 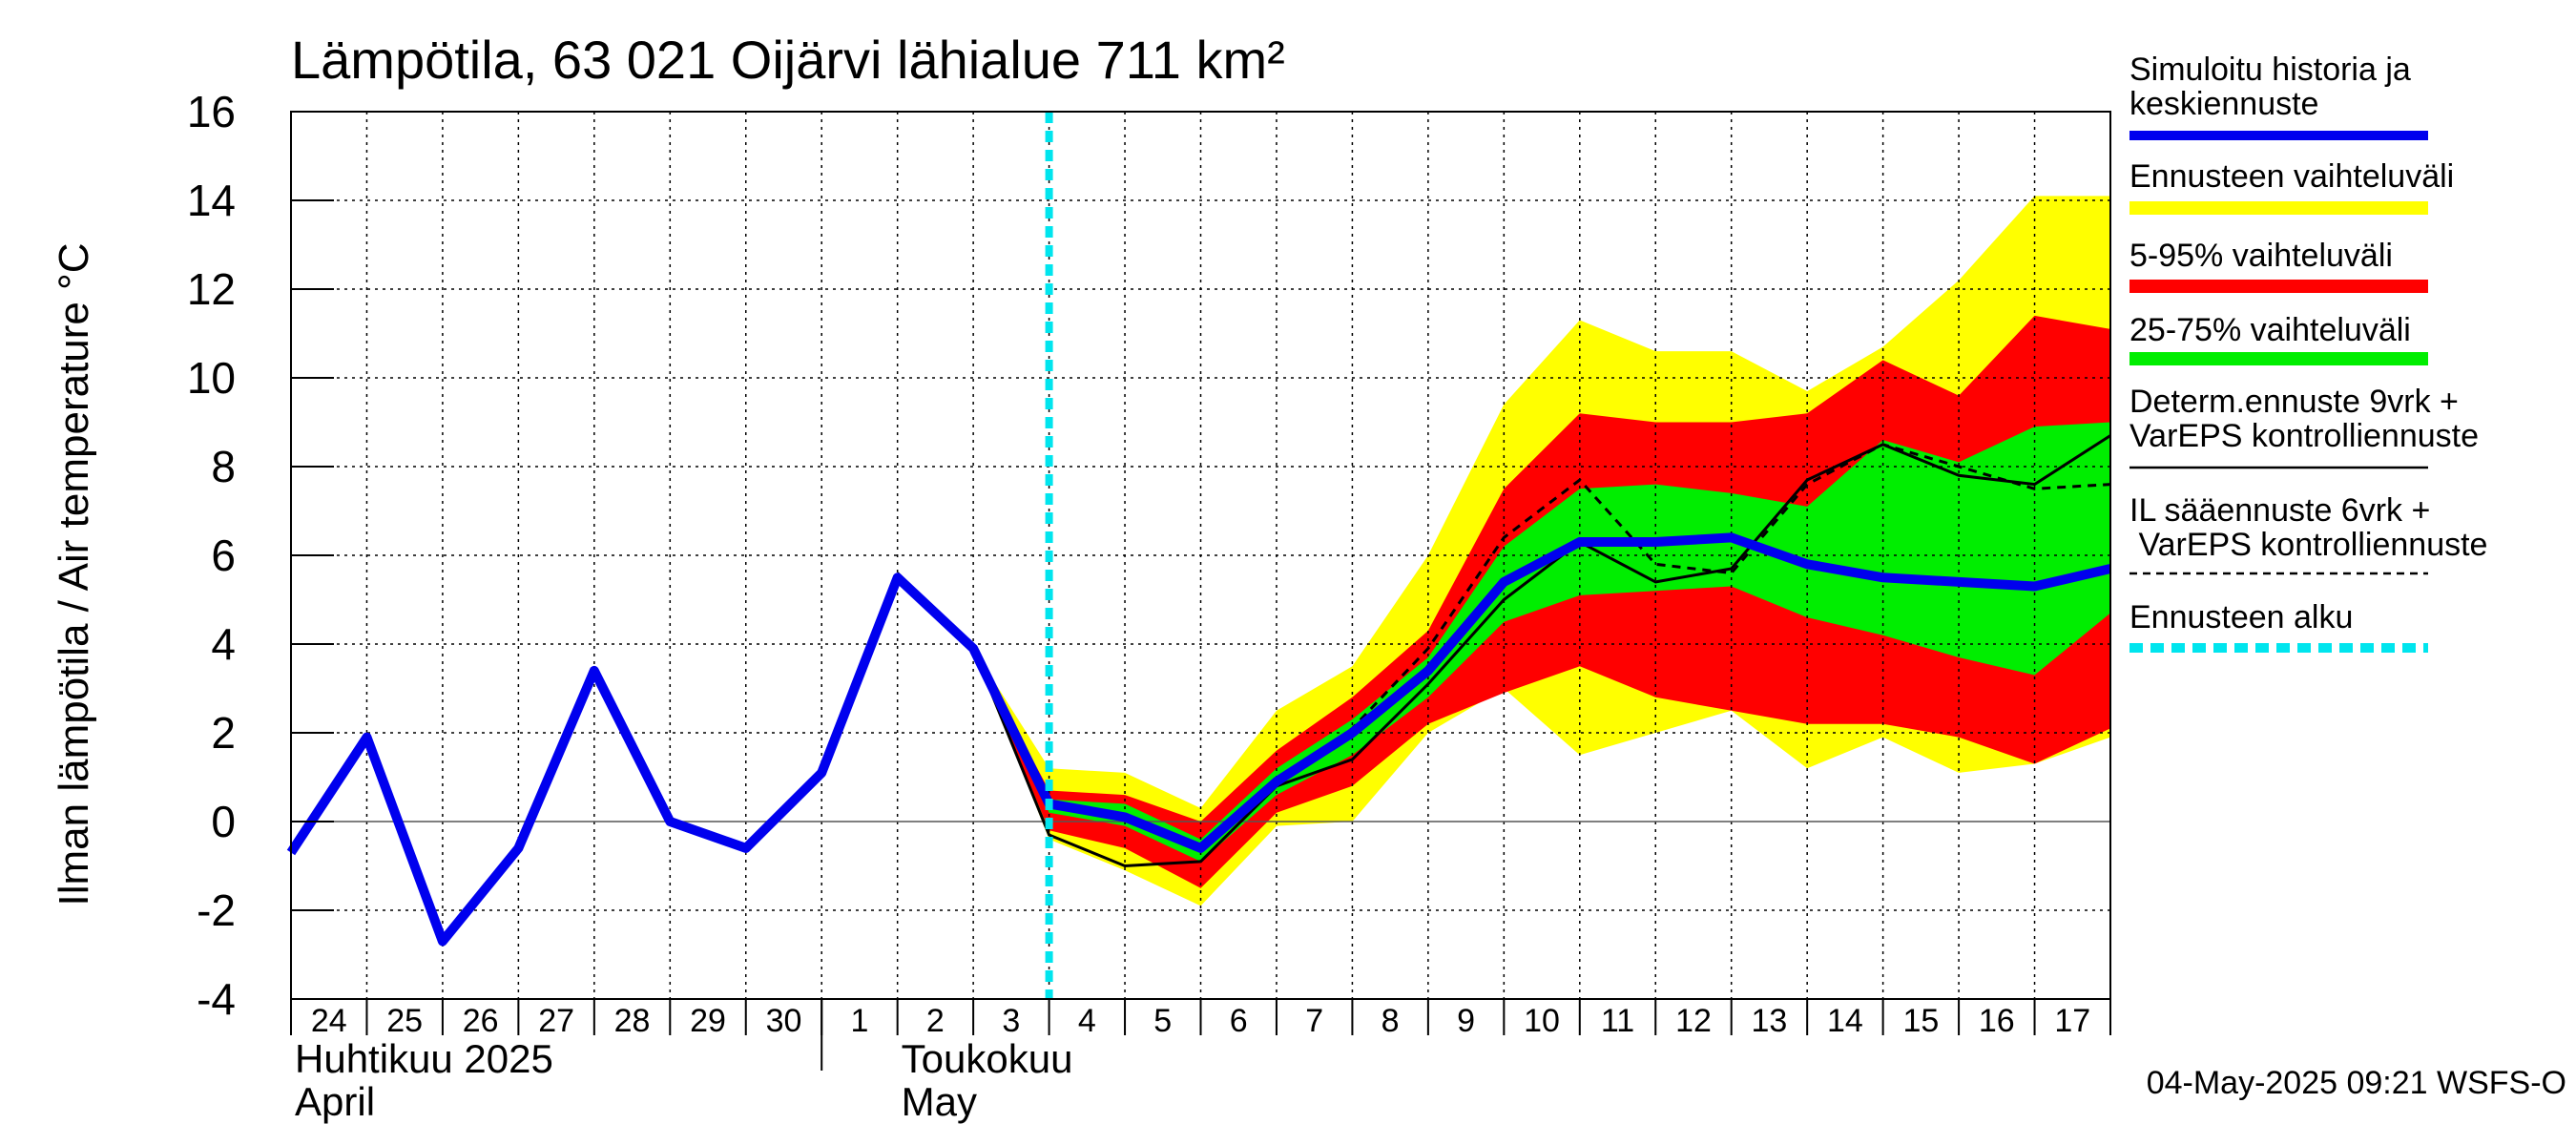 I want to click on y-tick-label: 8, so click(x=223, y=467).